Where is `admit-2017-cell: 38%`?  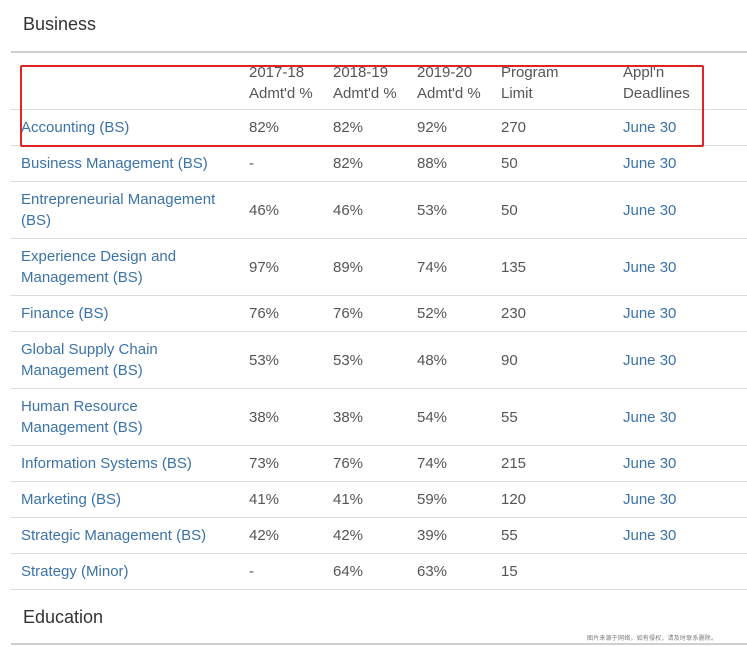 admit-2017-cell: 38% is located at coordinates (281, 417).